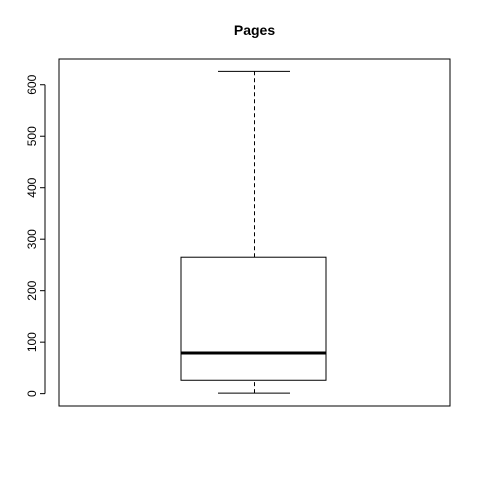  Describe the element at coordinates (32, 136) in the screenshot. I see `y-tick-label: 500` at that location.